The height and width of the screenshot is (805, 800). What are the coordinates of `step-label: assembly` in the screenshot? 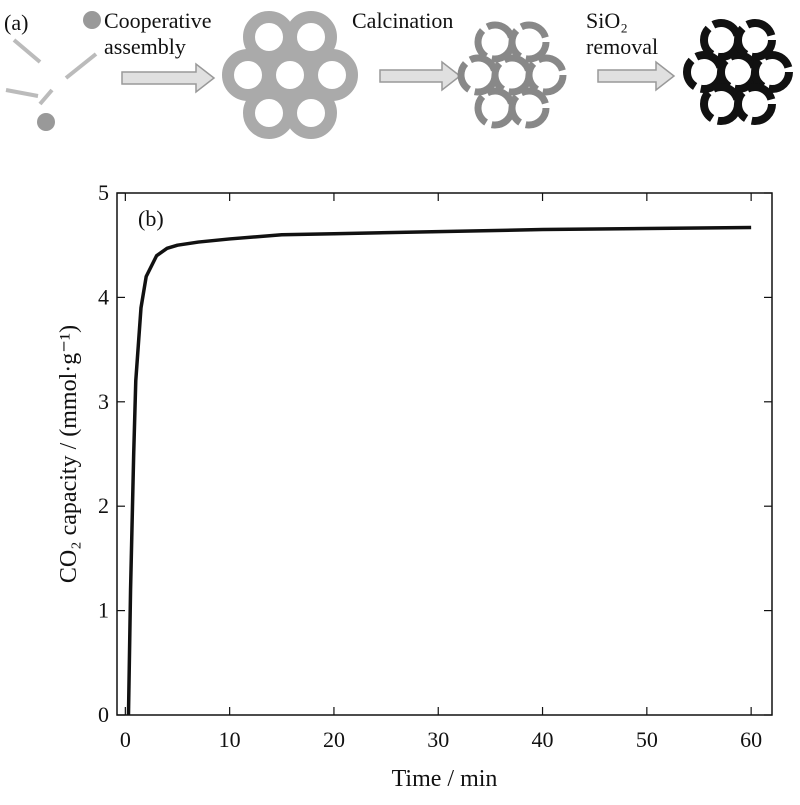 It's located at (145, 46).